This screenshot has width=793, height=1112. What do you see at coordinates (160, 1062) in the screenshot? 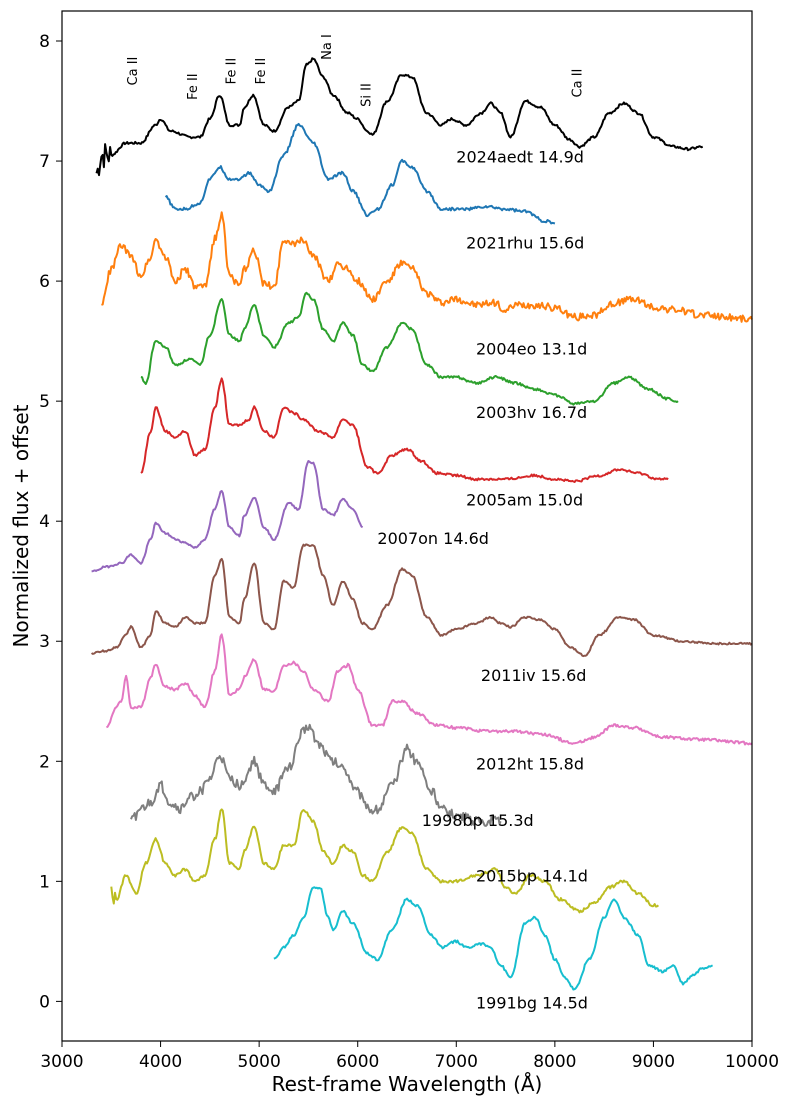
I see `x-tick-label: 4000` at bounding box center [160, 1062].